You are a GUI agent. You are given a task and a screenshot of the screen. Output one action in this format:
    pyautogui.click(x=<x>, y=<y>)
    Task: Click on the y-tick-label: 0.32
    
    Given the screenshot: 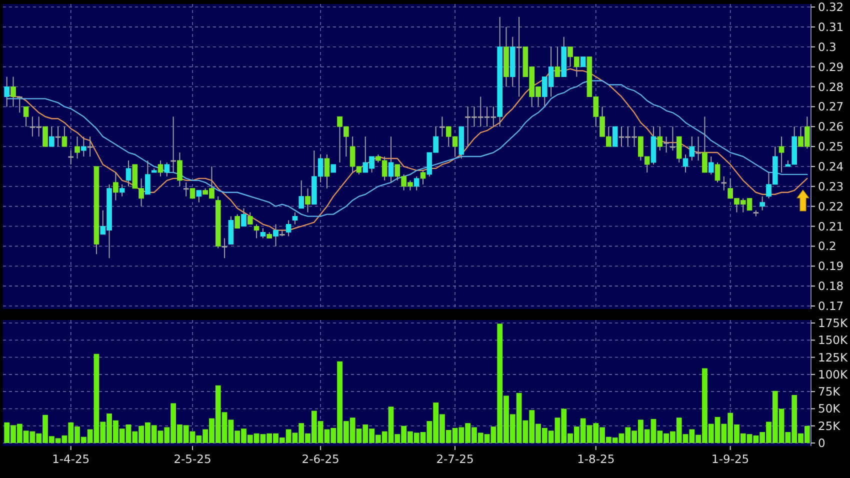 What is the action you would take?
    pyautogui.click(x=831, y=7)
    